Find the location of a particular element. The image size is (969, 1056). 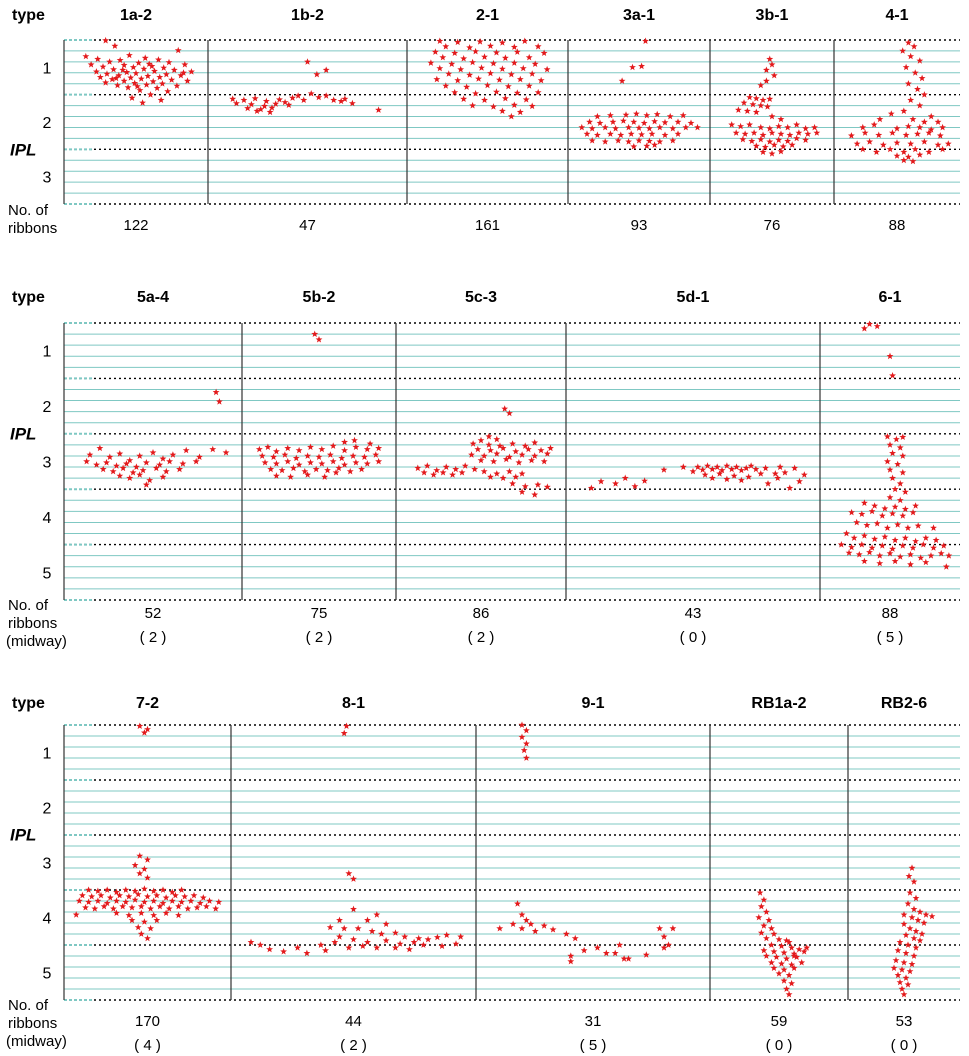

row-3-y-tick-label: 2 is located at coordinates (47, 809).